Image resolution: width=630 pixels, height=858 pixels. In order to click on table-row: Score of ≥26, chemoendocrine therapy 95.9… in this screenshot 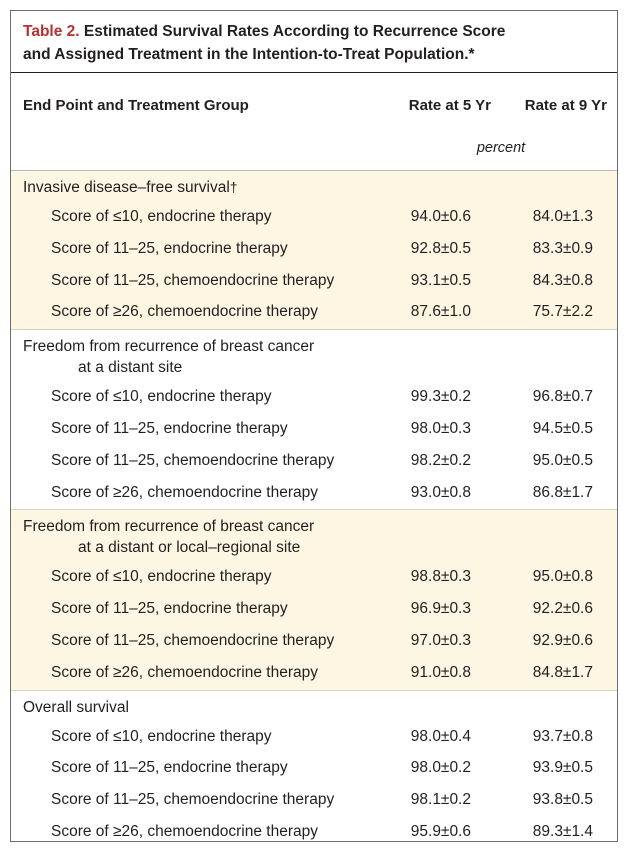, I will do `click(314, 829)`.